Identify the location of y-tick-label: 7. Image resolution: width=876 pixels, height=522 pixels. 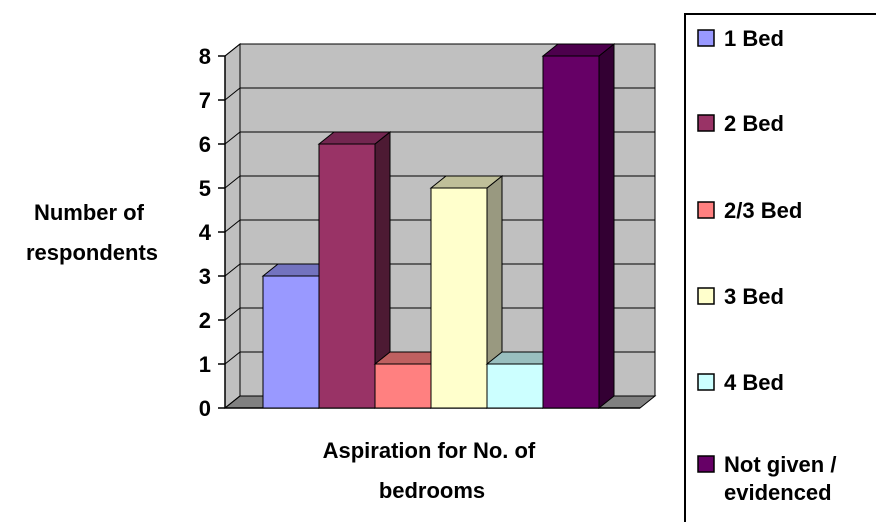
(205, 100).